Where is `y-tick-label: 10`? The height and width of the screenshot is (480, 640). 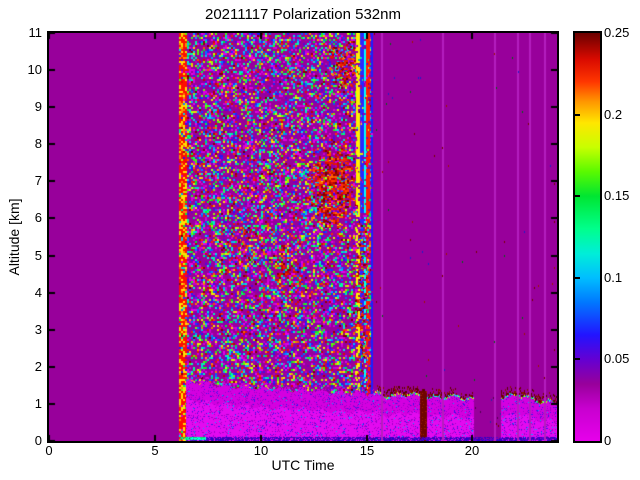
y-tick-label: 10 is located at coordinates (34, 69).